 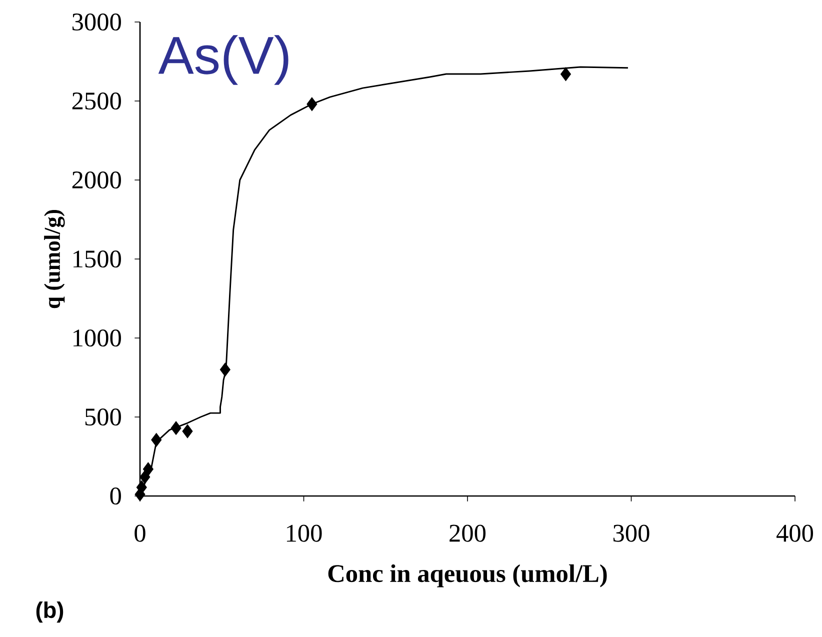 I want to click on y-tick-label: 2500, so click(x=96, y=101).